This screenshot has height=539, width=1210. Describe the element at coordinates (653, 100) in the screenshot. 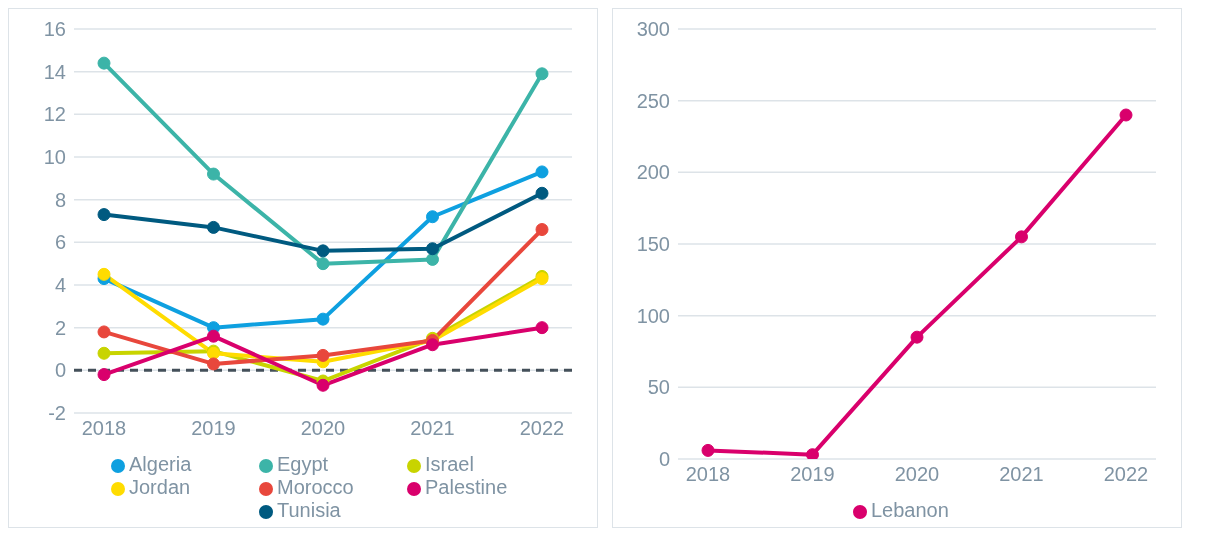

I see `y-tick-label: 250` at that location.